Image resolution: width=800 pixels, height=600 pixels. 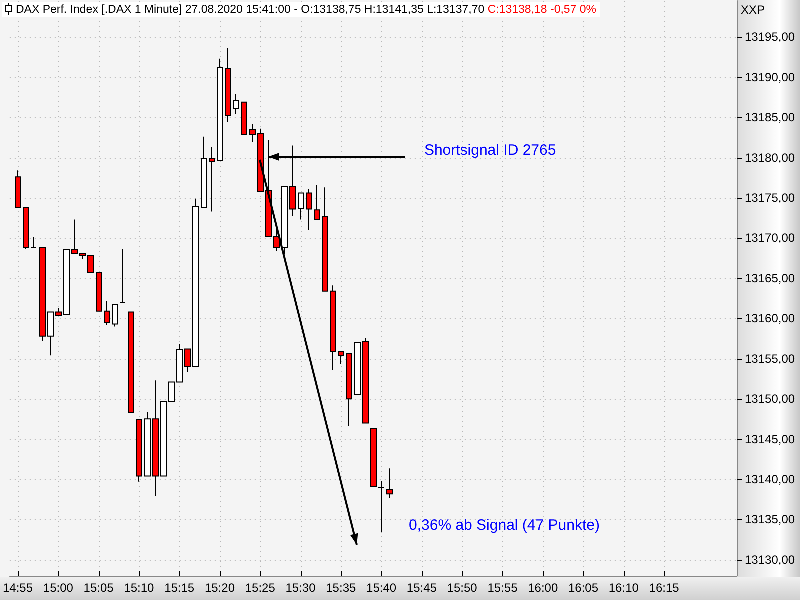 I want to click on y-tick-label: 13130,00, so click(x=770, y=559).